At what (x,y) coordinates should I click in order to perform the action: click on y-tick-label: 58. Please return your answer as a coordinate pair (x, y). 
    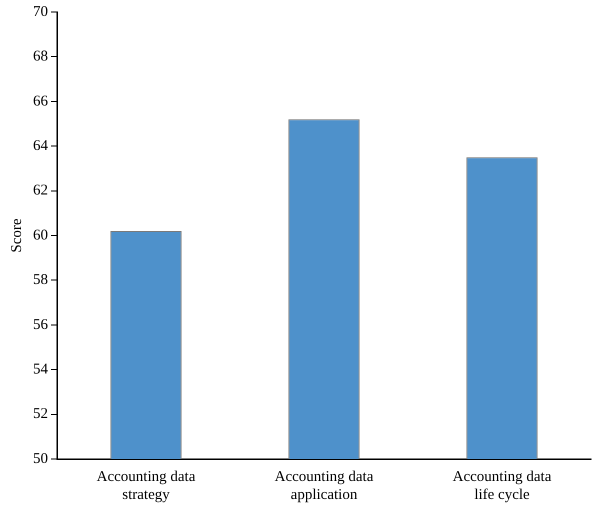
    Looking at the image, I should click on (40, 280).